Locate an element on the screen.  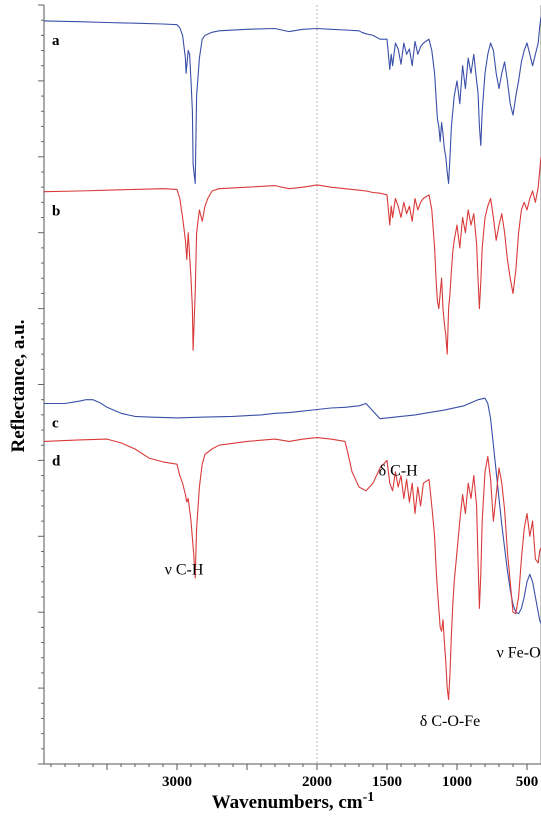
annotation-label: δ C-O-Fe is located at coordinates (450, 721).